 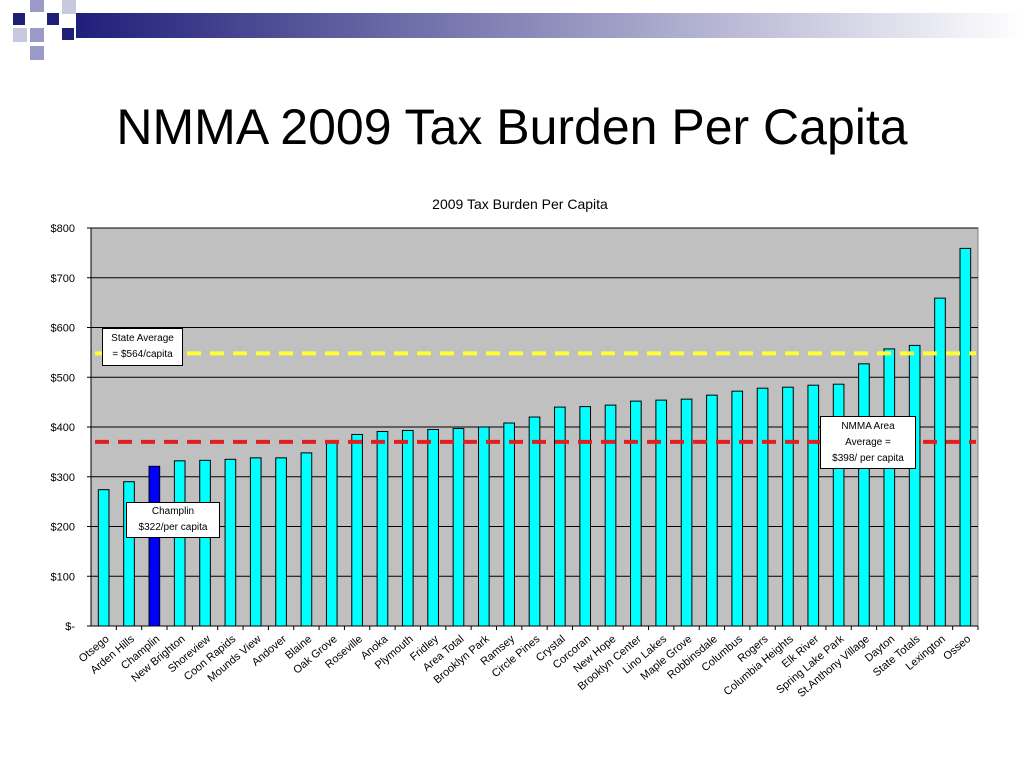 I want to click on nmma-average-line3: $398/ per capita, so click(x=868, y=458).